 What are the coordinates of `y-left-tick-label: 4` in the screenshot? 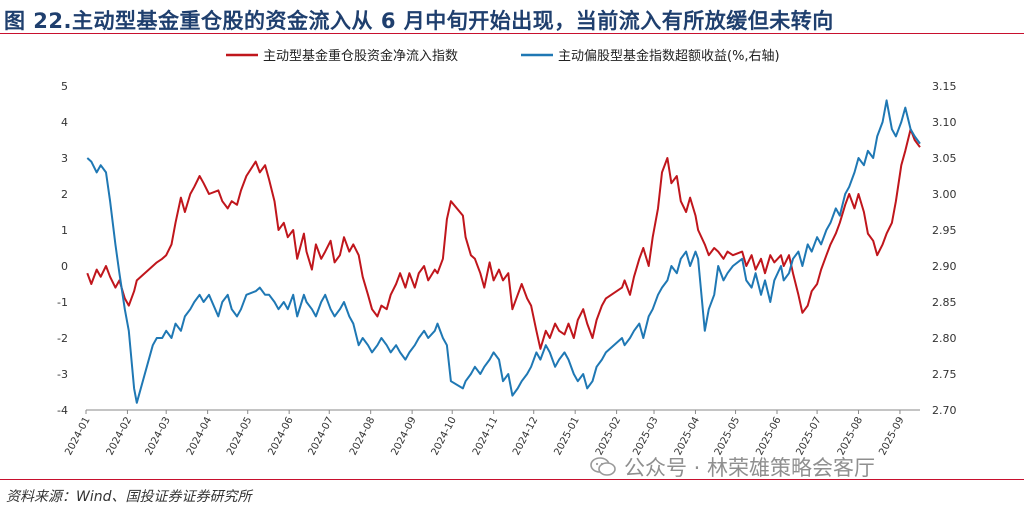 It's located at (64, 122).